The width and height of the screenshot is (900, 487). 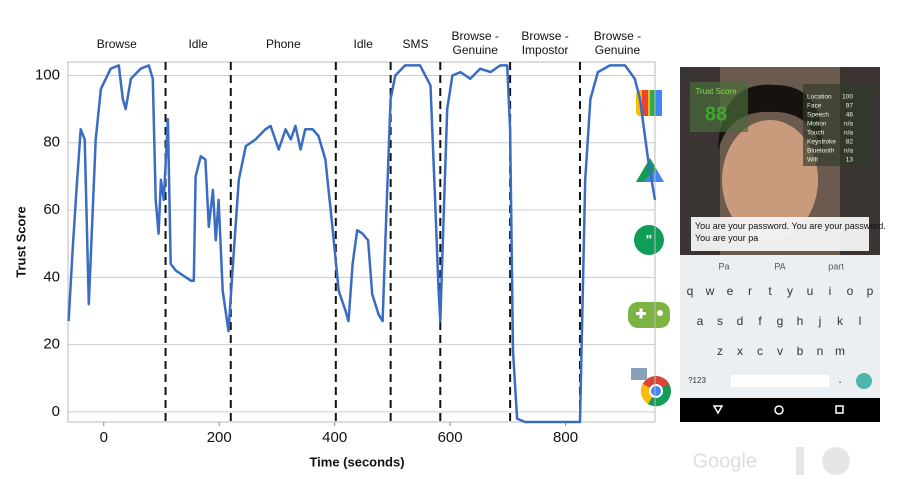 I want to click on metric-name: Touch, so click(x=816, y=133).